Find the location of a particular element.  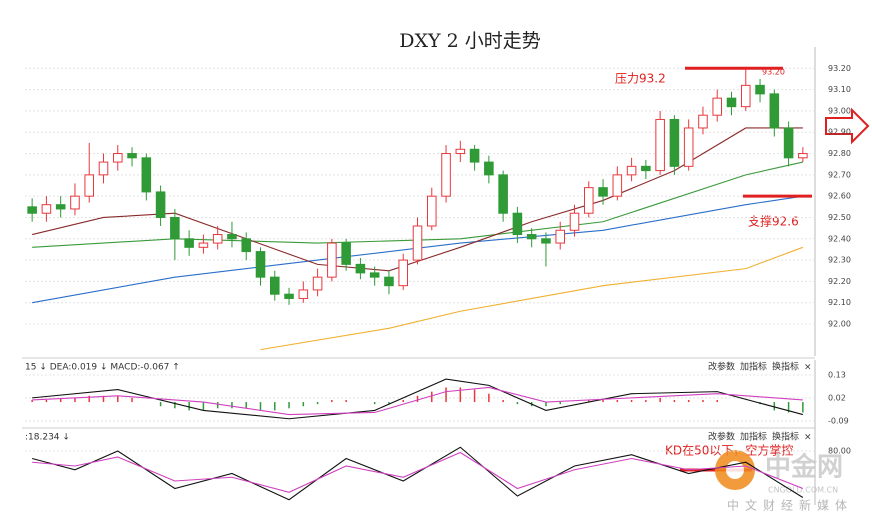

y-tick-label: 80.00 is located at coordinates (839, 451).